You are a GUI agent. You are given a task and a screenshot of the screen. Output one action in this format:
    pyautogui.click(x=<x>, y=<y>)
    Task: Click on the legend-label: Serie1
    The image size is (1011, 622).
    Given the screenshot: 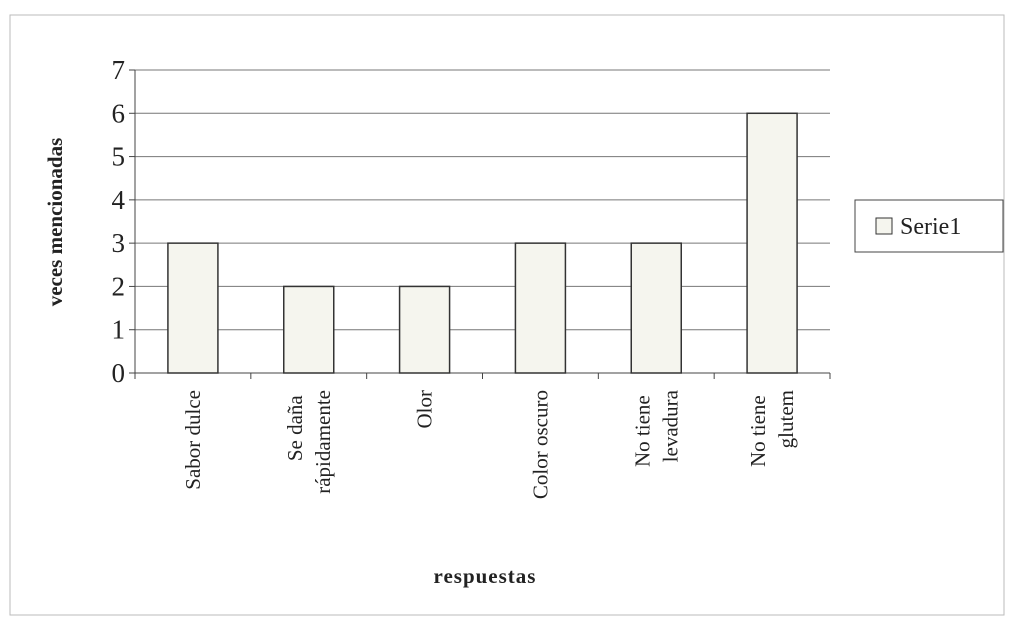 What is the action you would take?
    pyautogui.click(x=930, y=227)
    